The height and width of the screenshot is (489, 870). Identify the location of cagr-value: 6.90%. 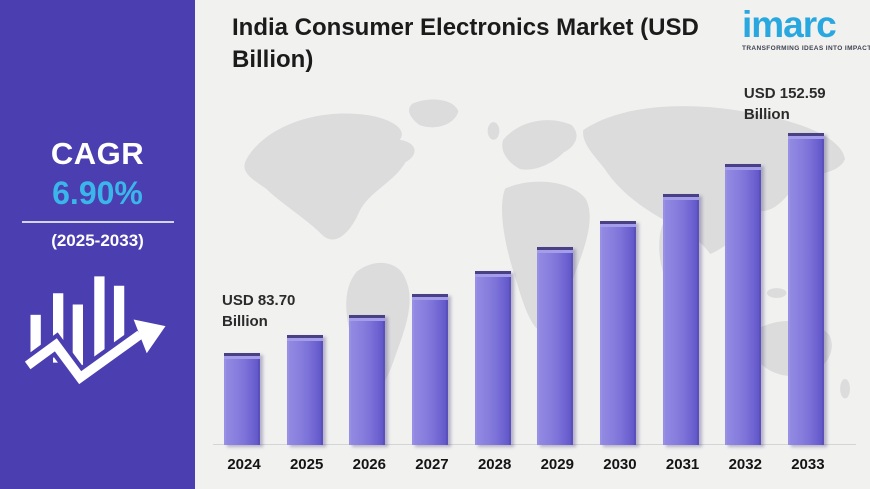
(97, 193).